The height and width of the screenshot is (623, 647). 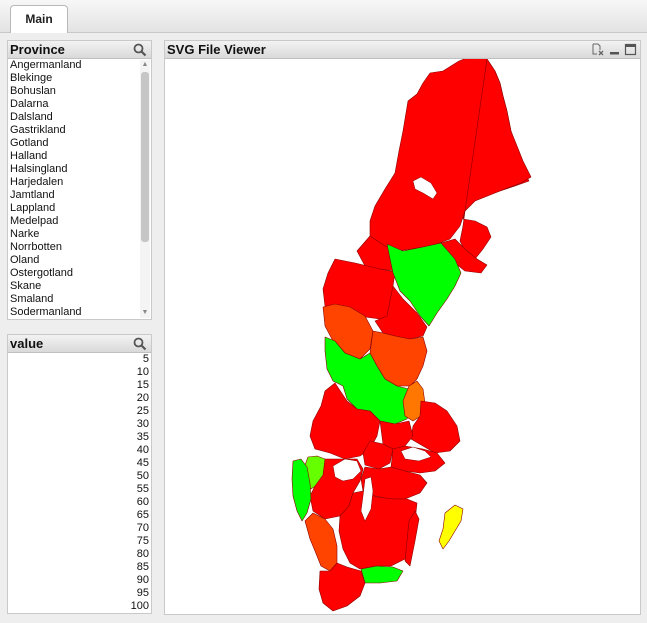 What do you see at coordinates (142, 424) in the screenshot?
I see `value-list-item: 30` at bounding box center [142, 424].